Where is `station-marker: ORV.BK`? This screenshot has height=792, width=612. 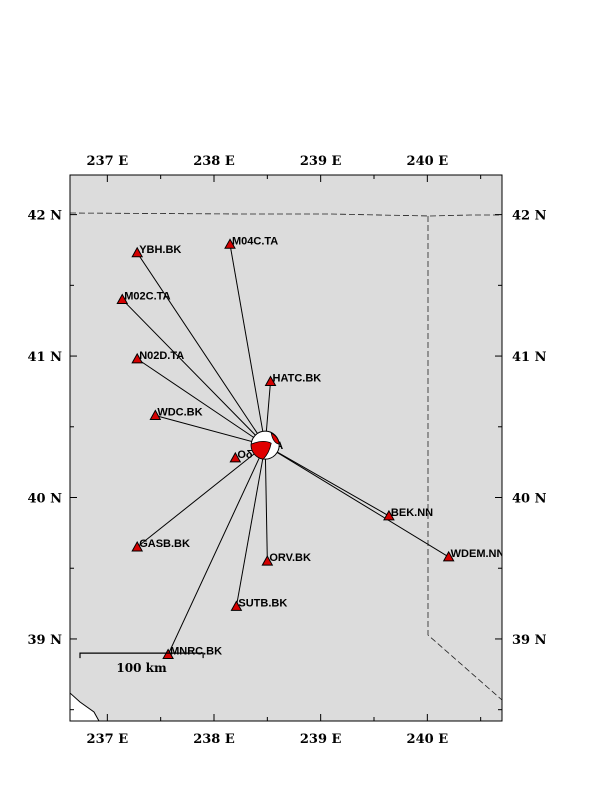
station-marker: ORV.BK is located at coordinates (286, 559).